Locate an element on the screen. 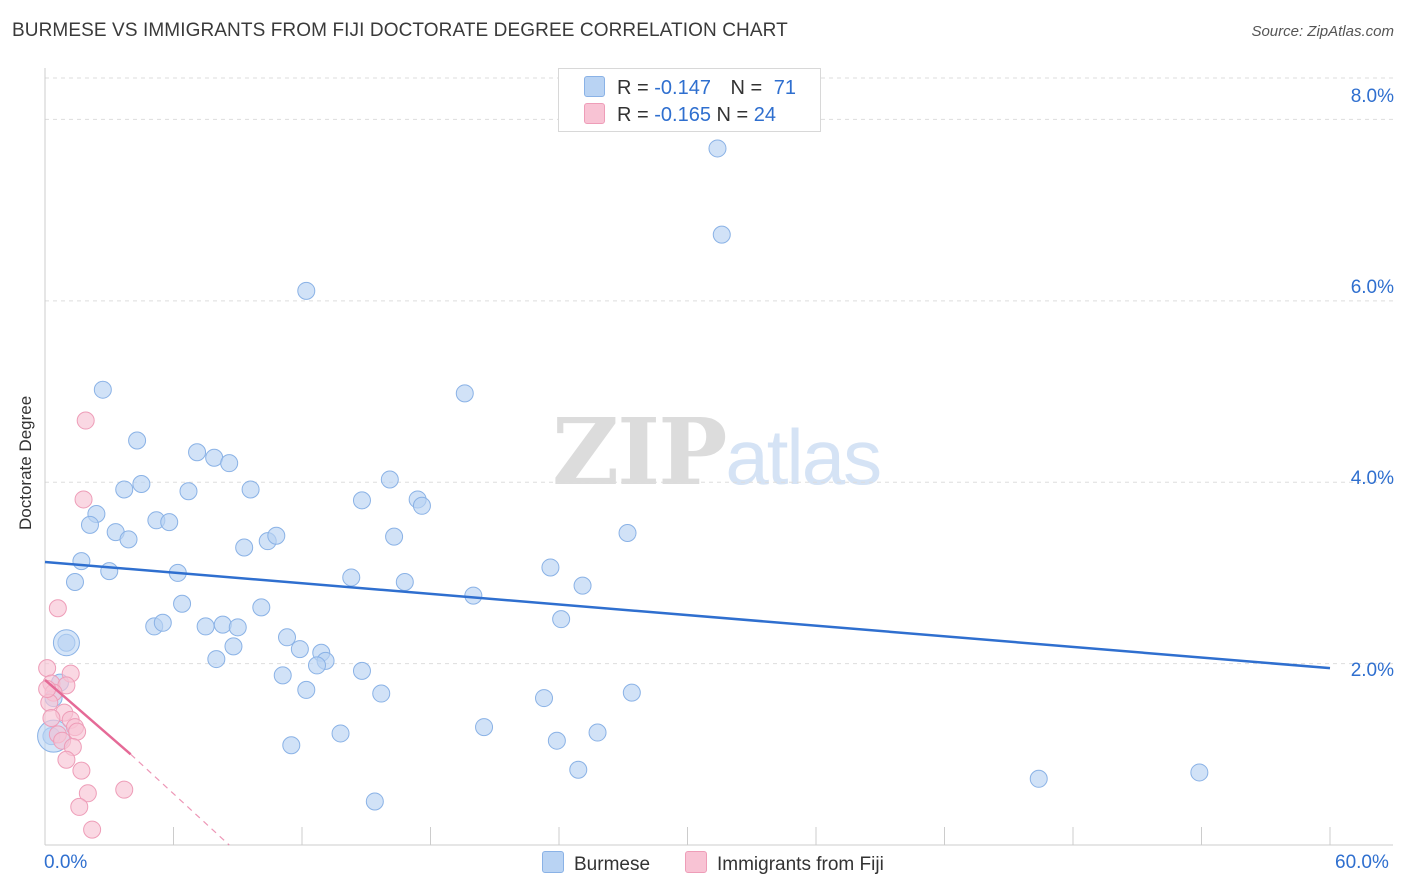 This screenshot has height=892, width=1406. fiji-trend-line is located at coordinates (88, 717).